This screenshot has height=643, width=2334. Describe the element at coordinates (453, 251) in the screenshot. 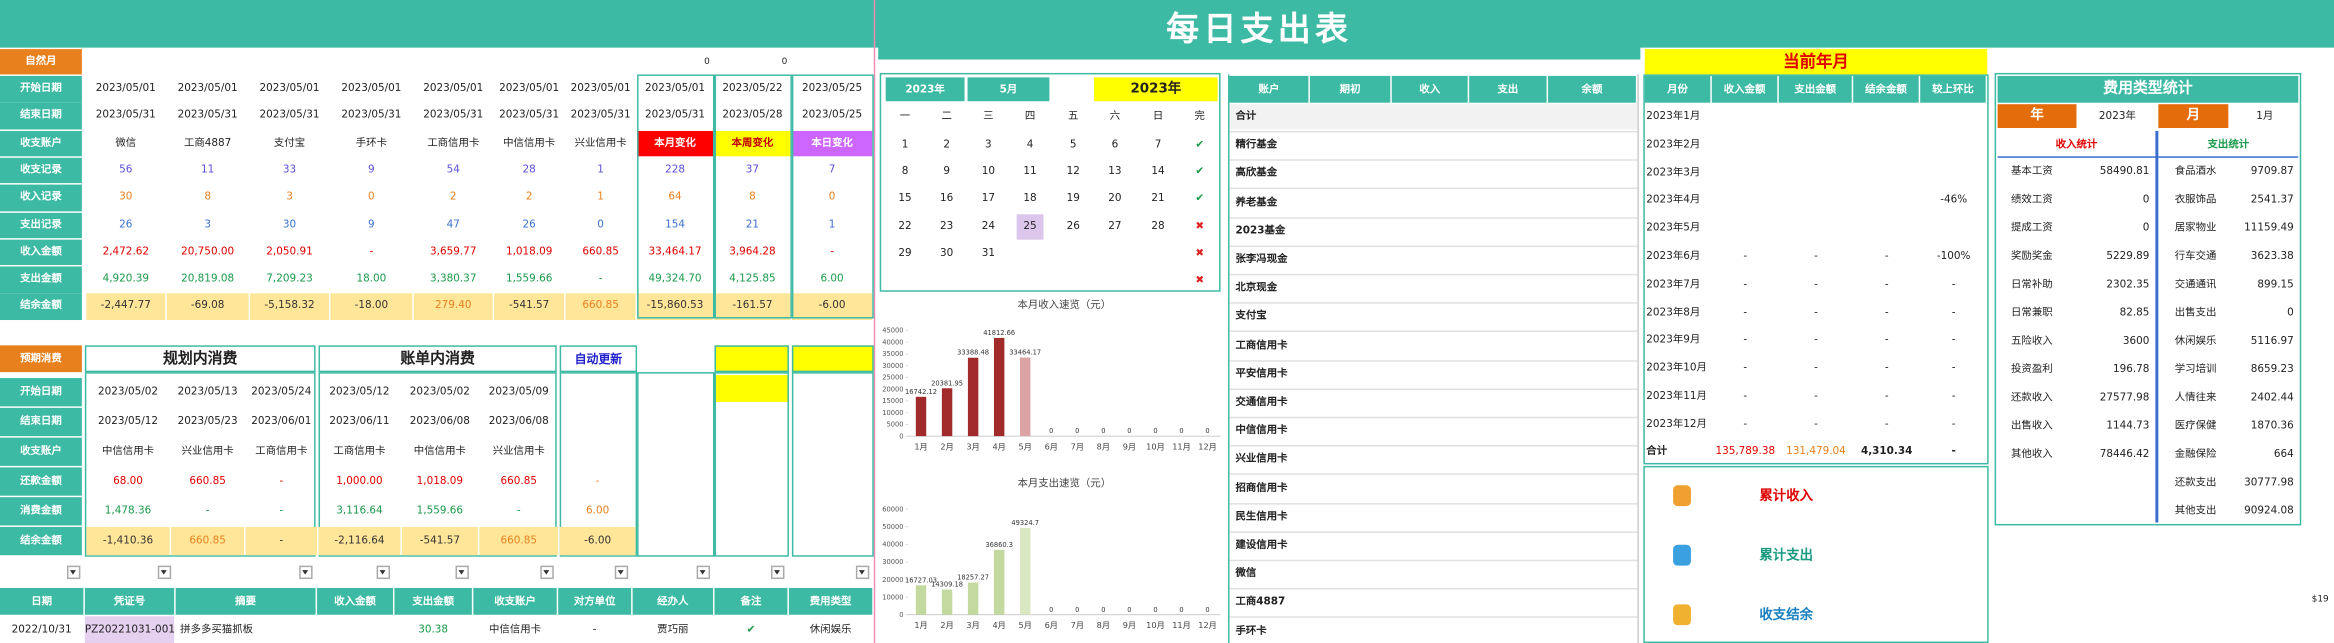

I see `summary-cell: 3,659.77` at that location.